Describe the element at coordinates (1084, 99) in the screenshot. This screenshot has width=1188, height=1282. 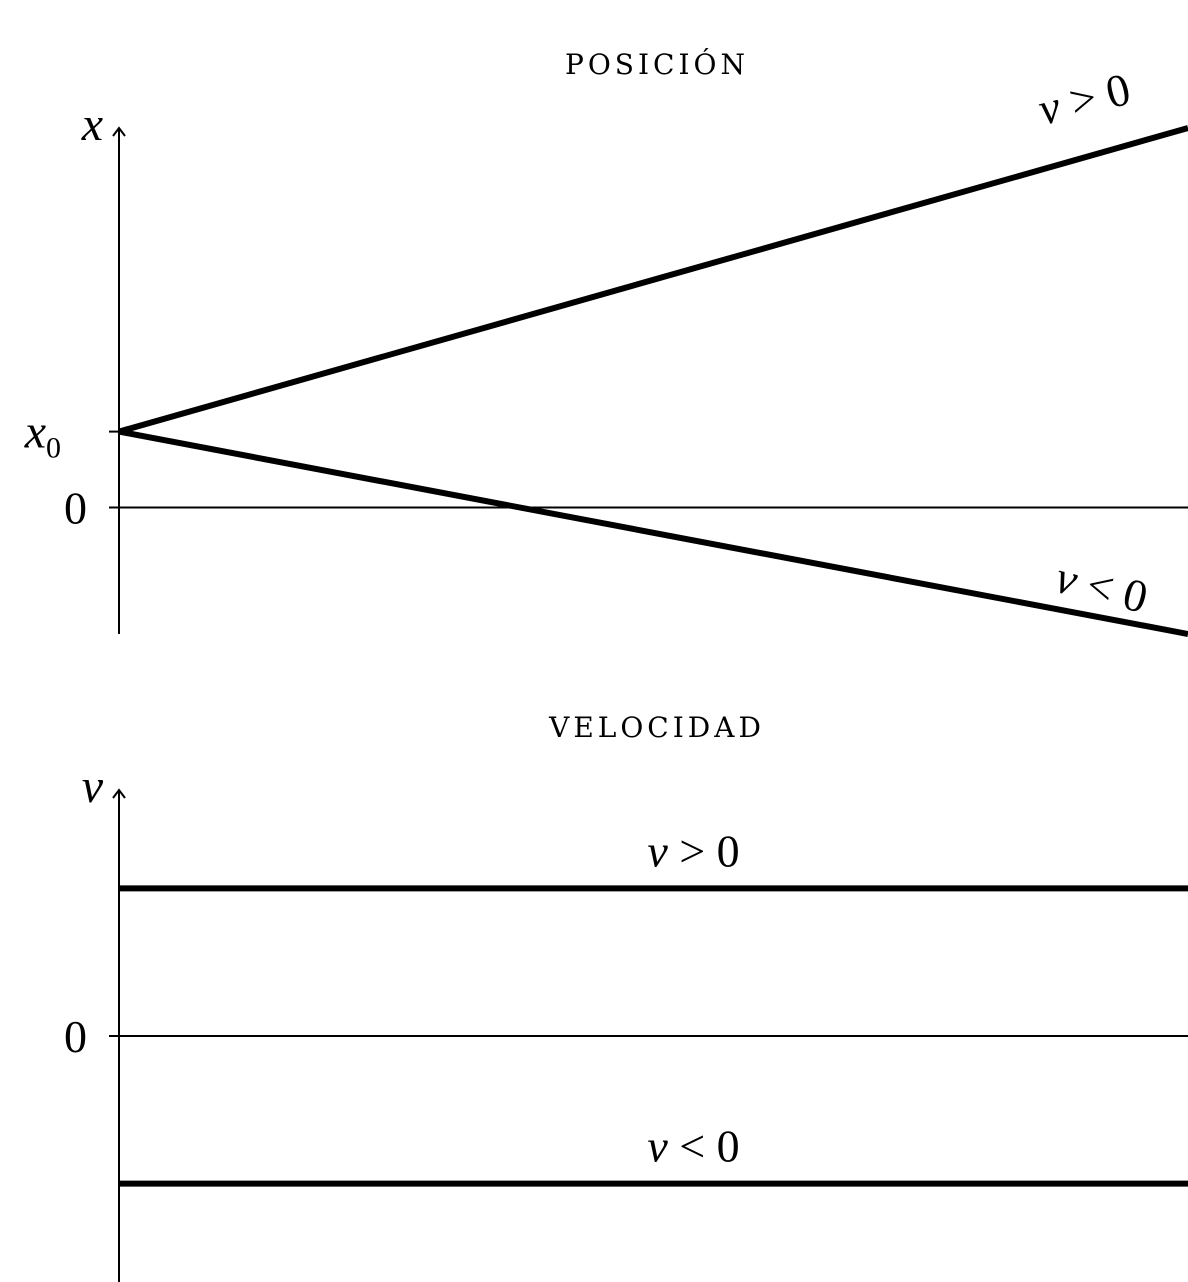
I see `position-series-label: v > 0` at that location.